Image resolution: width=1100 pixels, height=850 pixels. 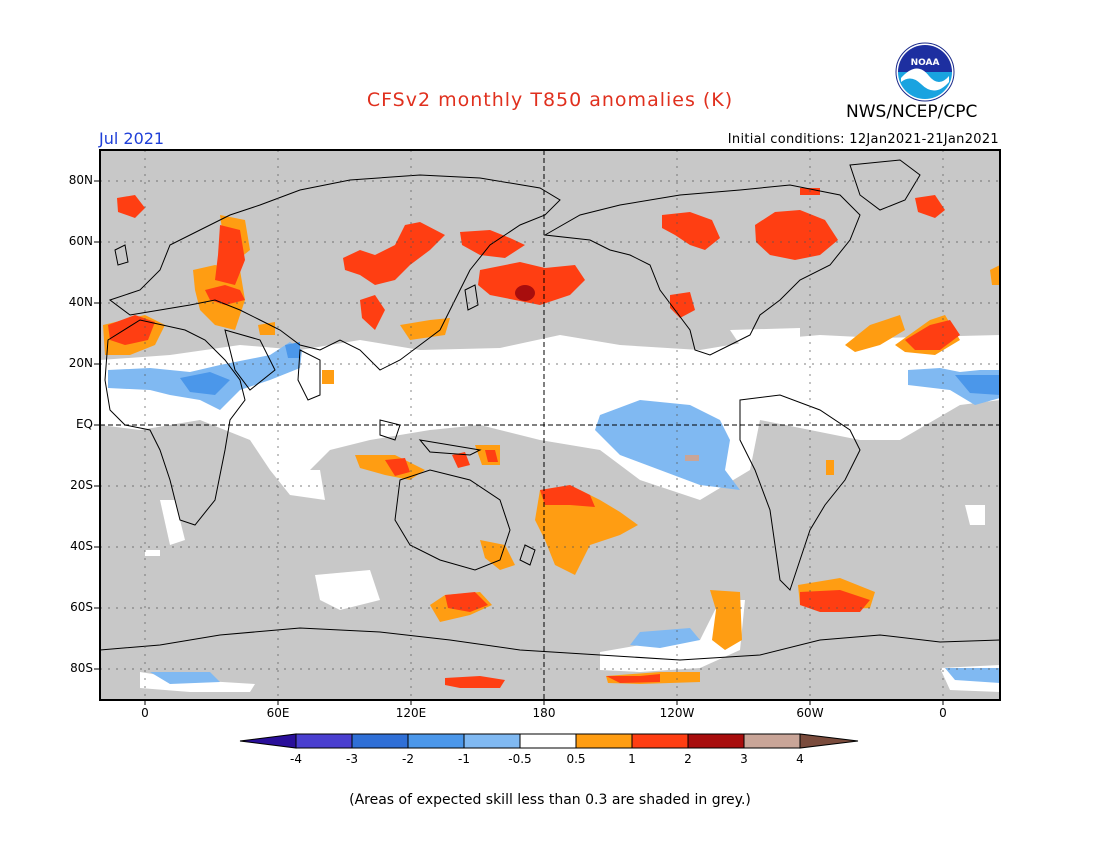 I want to click on lon-label-0-east: 0, so click(x=943, y=713).